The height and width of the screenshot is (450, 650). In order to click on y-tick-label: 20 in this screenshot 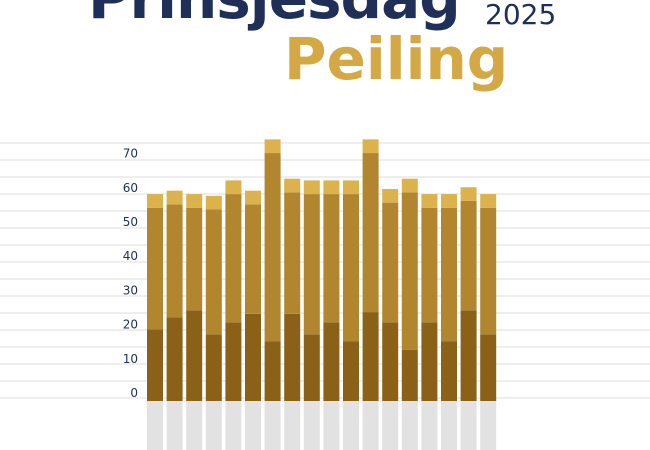, I will do `click(130, 325)`.